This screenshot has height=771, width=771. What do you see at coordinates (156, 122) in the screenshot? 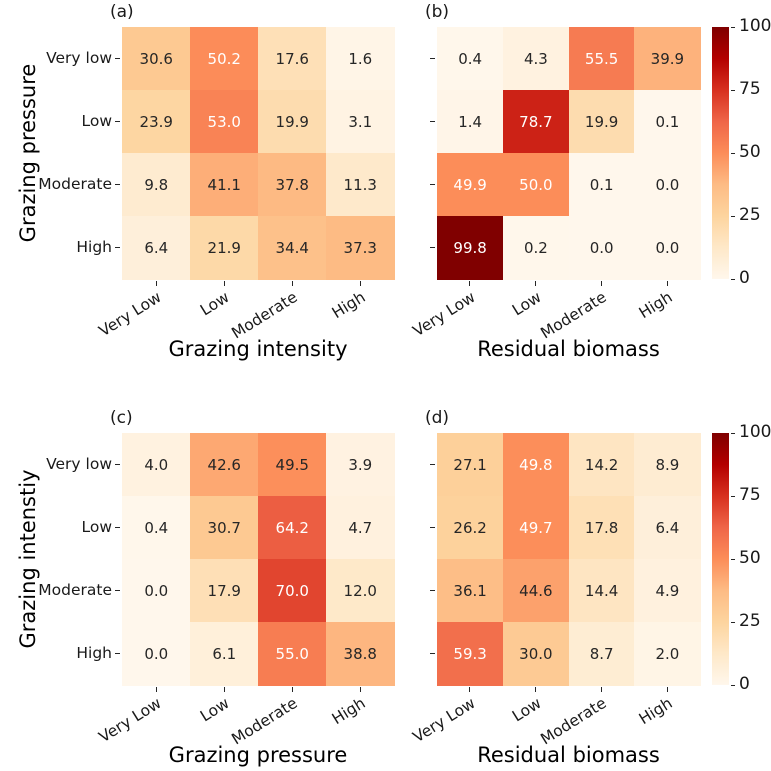
I see `heatmap-cell: 23.9` at bounding box center [156, 122].